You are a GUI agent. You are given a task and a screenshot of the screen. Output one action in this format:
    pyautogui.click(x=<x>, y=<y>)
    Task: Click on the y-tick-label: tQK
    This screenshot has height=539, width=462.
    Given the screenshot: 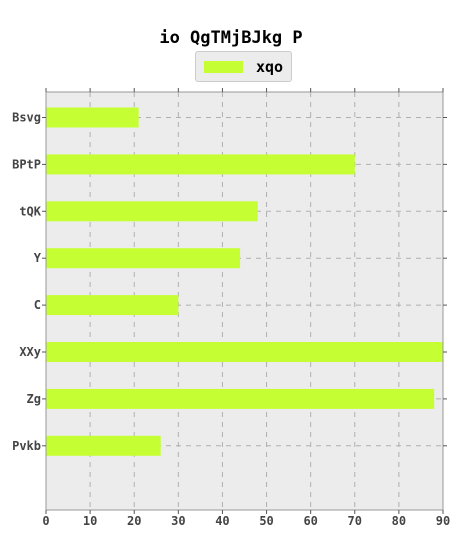 What is the action you would take?
    pyautogui.click(x=30, y=211)
    